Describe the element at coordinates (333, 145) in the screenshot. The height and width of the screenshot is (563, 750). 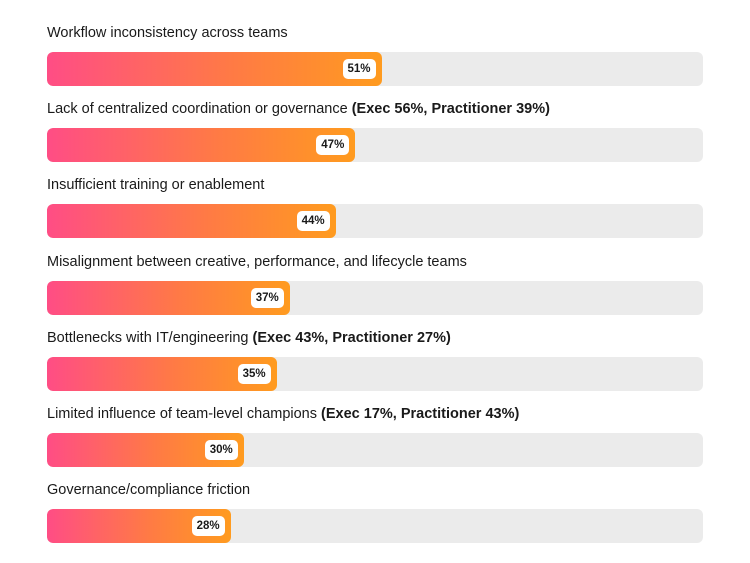
I see `bar-value-label: 47%` at that location.